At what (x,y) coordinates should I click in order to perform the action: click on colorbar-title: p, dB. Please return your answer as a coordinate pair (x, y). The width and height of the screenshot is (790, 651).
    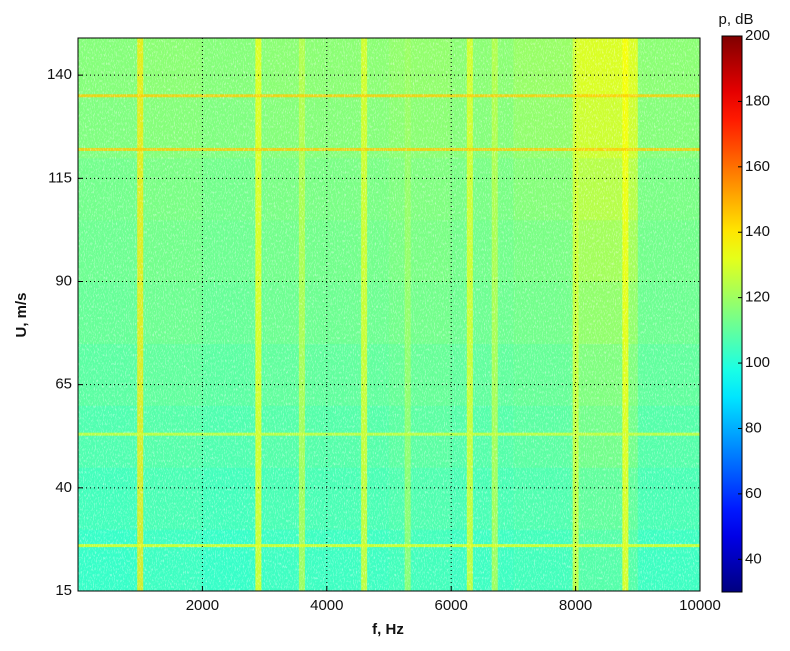
    Looking at the image, I should click on (735, 19).